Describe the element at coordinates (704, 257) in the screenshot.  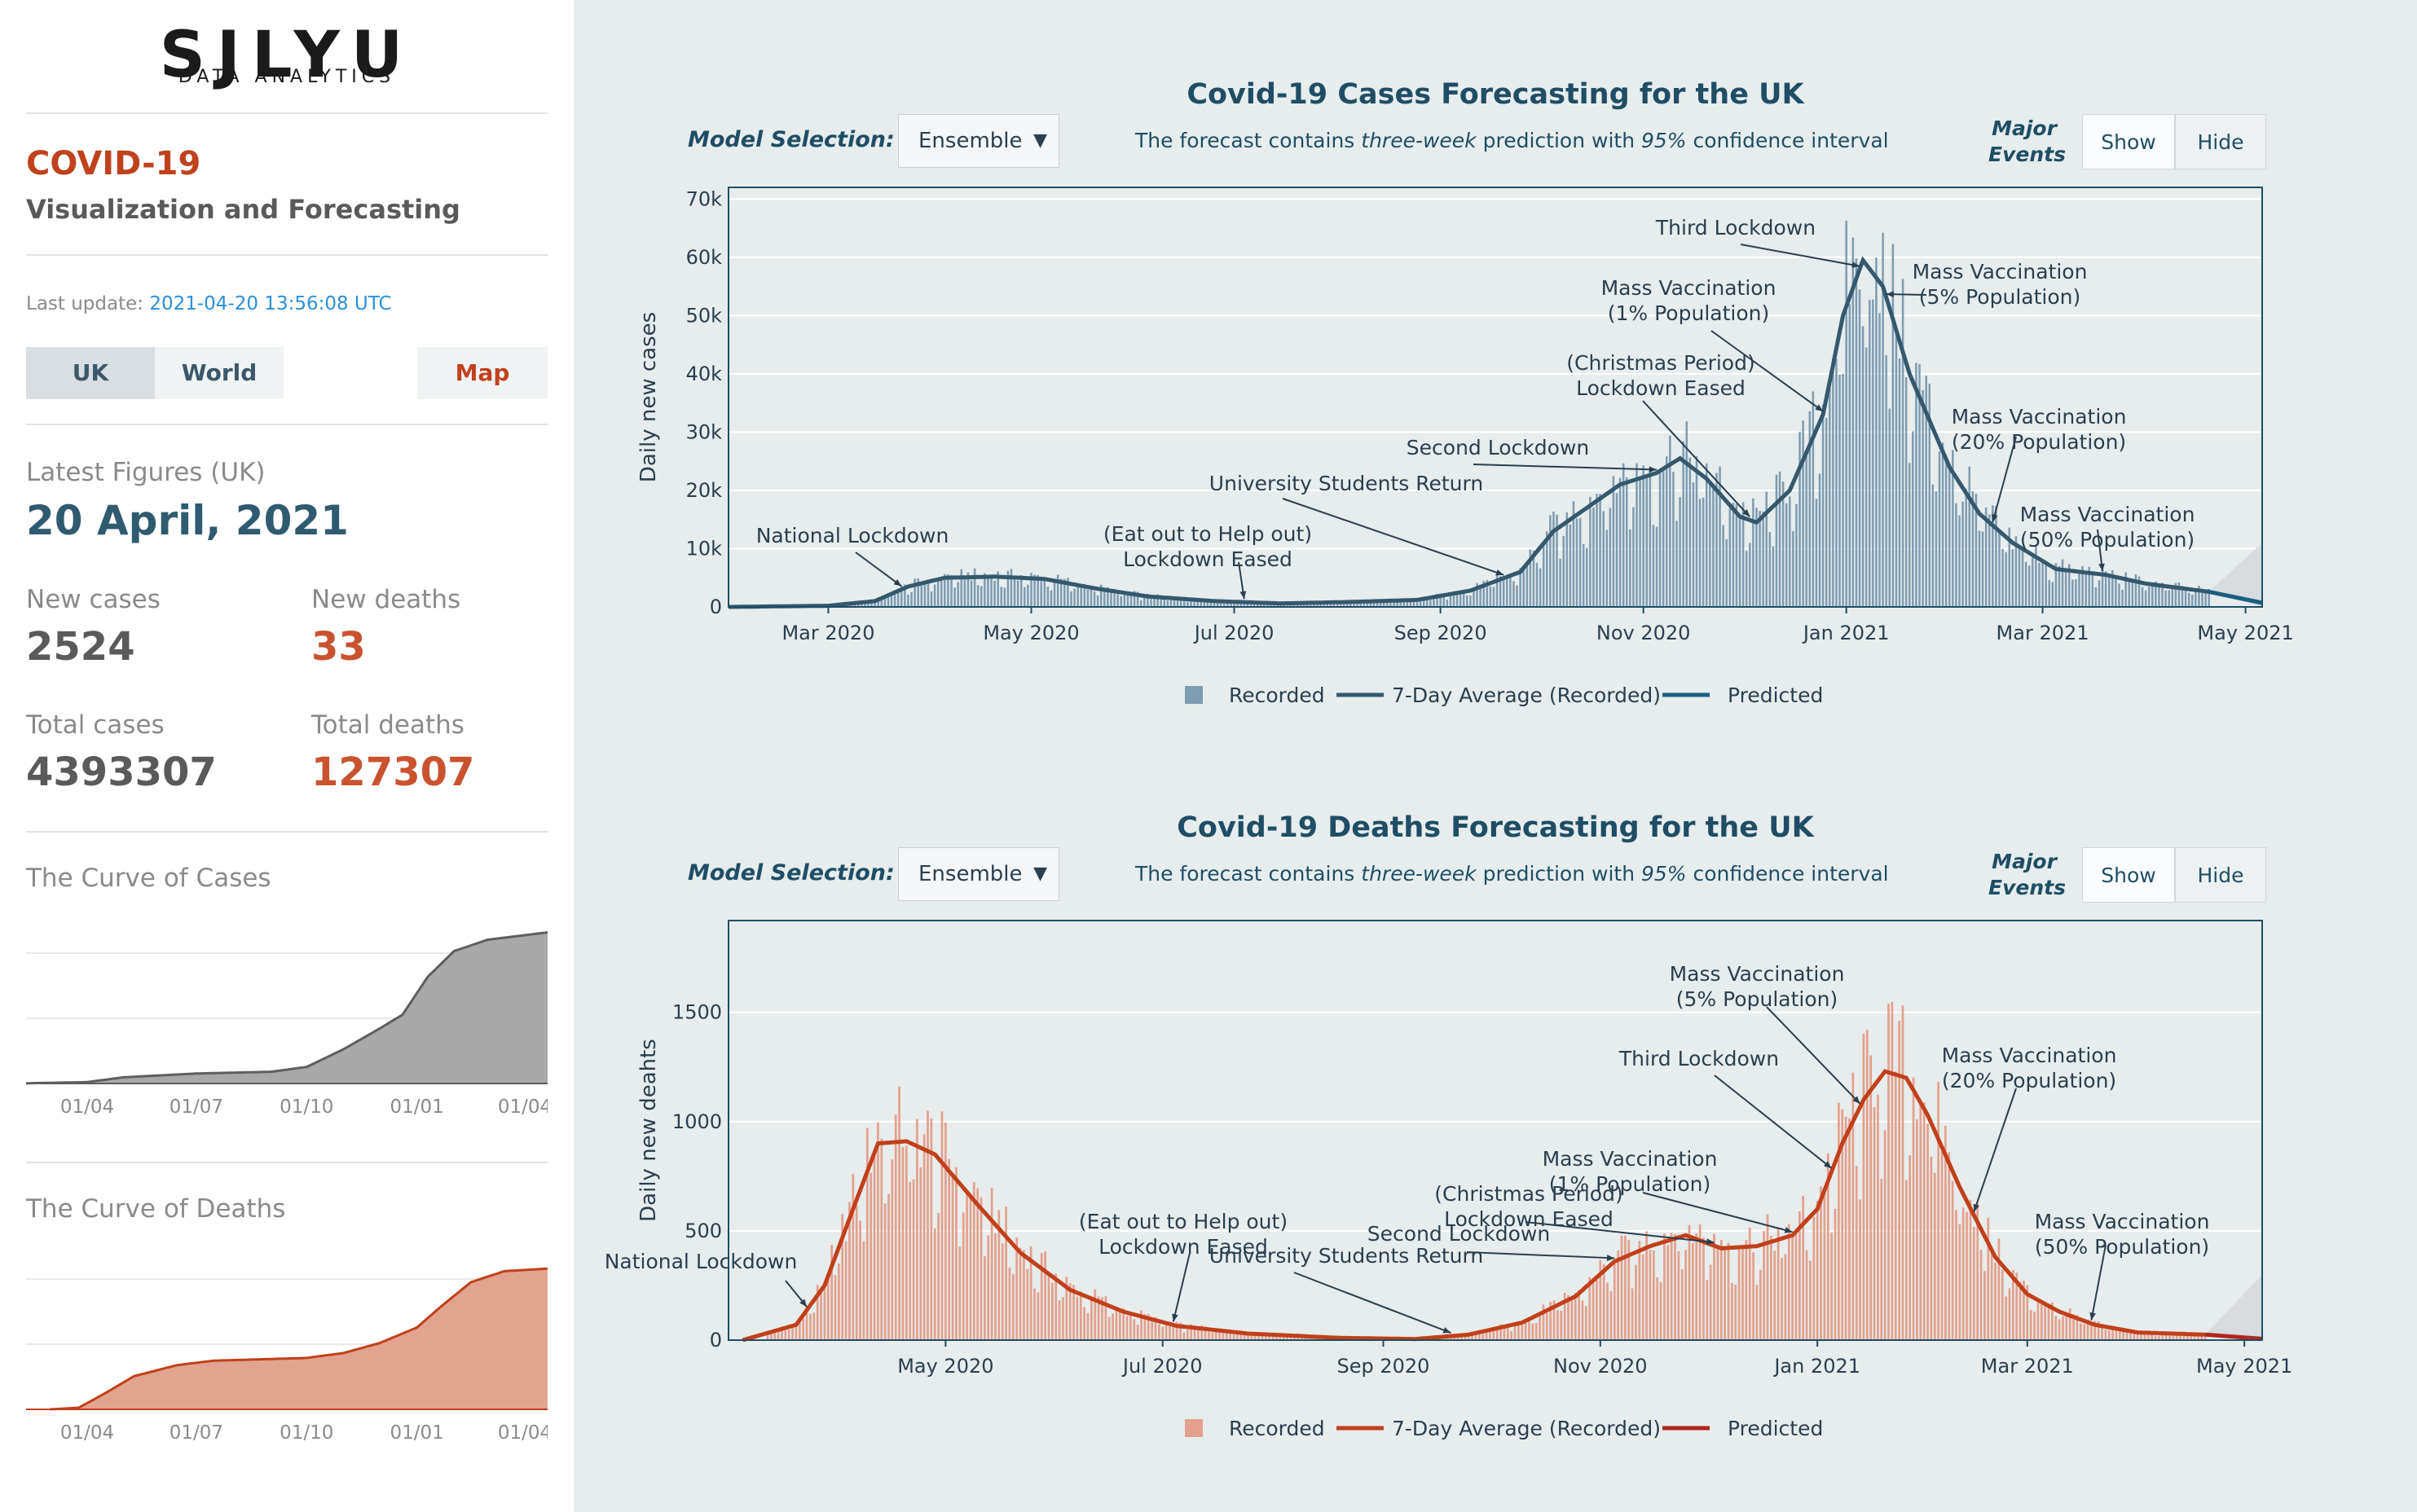
I see `y-tick-label: 60k` at that location.